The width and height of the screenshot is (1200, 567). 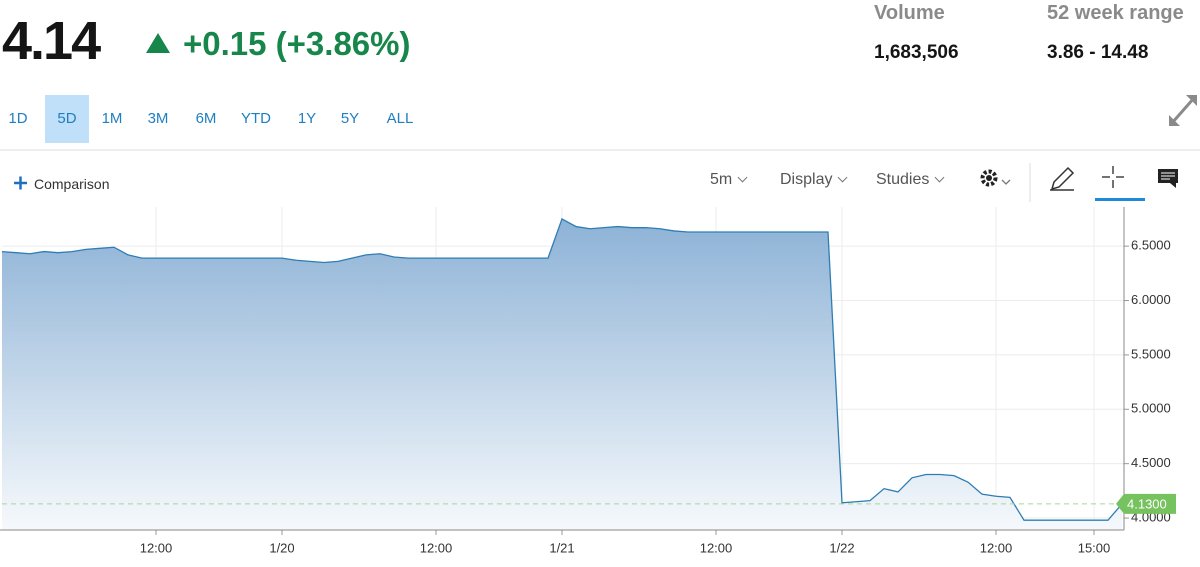 I want to click on up-arrow, so click(x=158, y=43).